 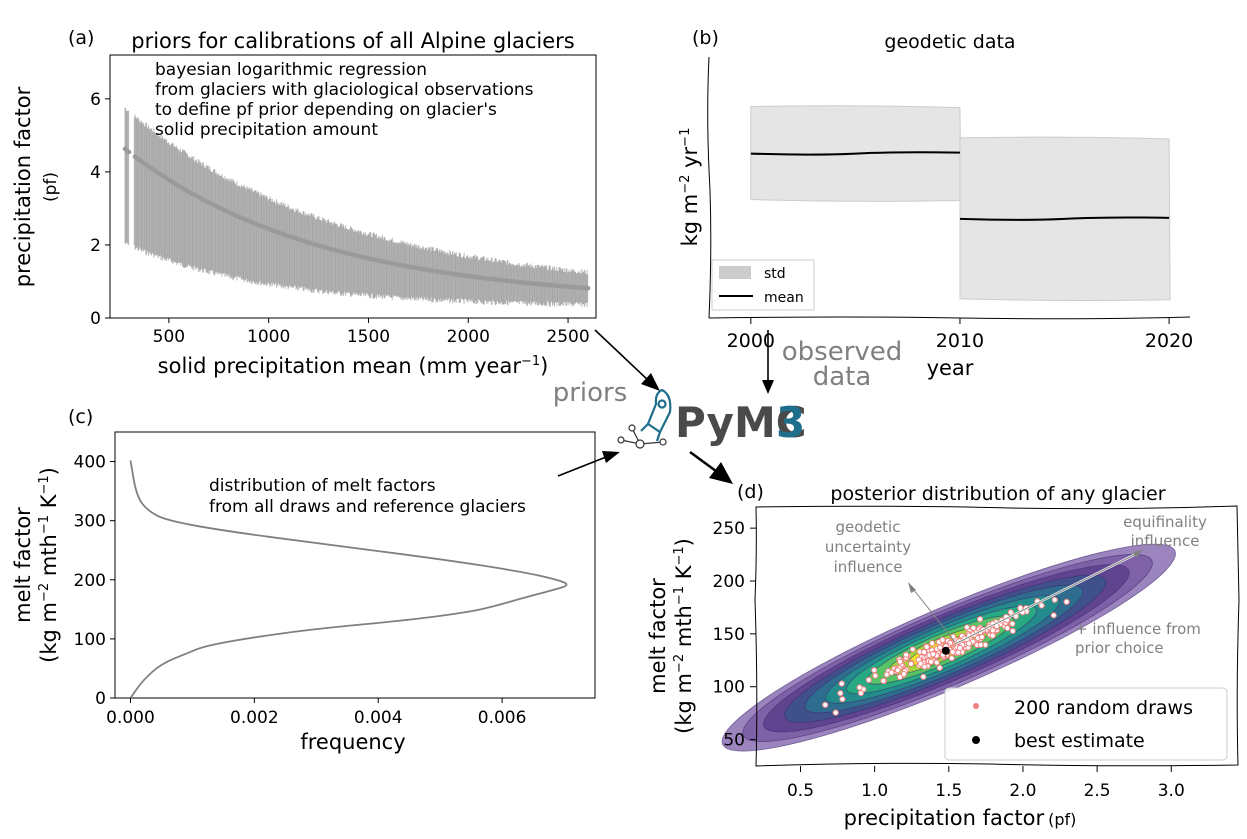 What do you see at coordinates (644, 418) in the screenshot?
I see `rocket-icon` at bounding box center [644, 418].